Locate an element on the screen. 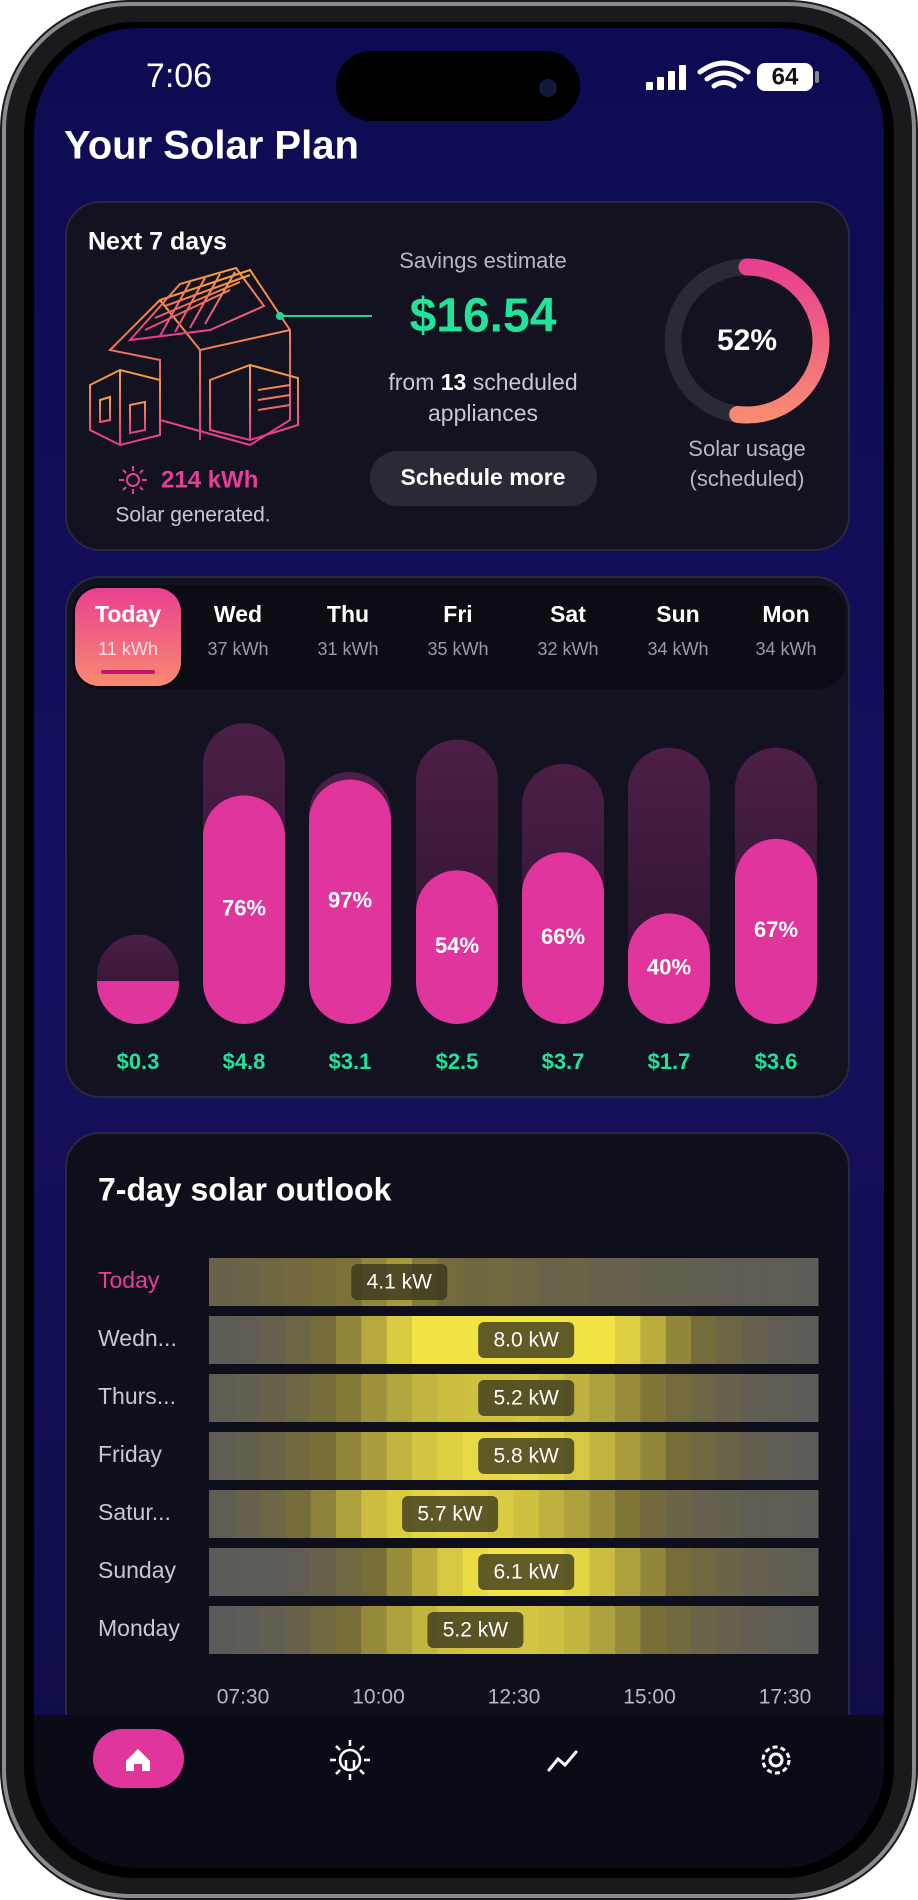 This screenshot has width=918, height=1900. tab-day: Wed is located at coordinates (238, 614).